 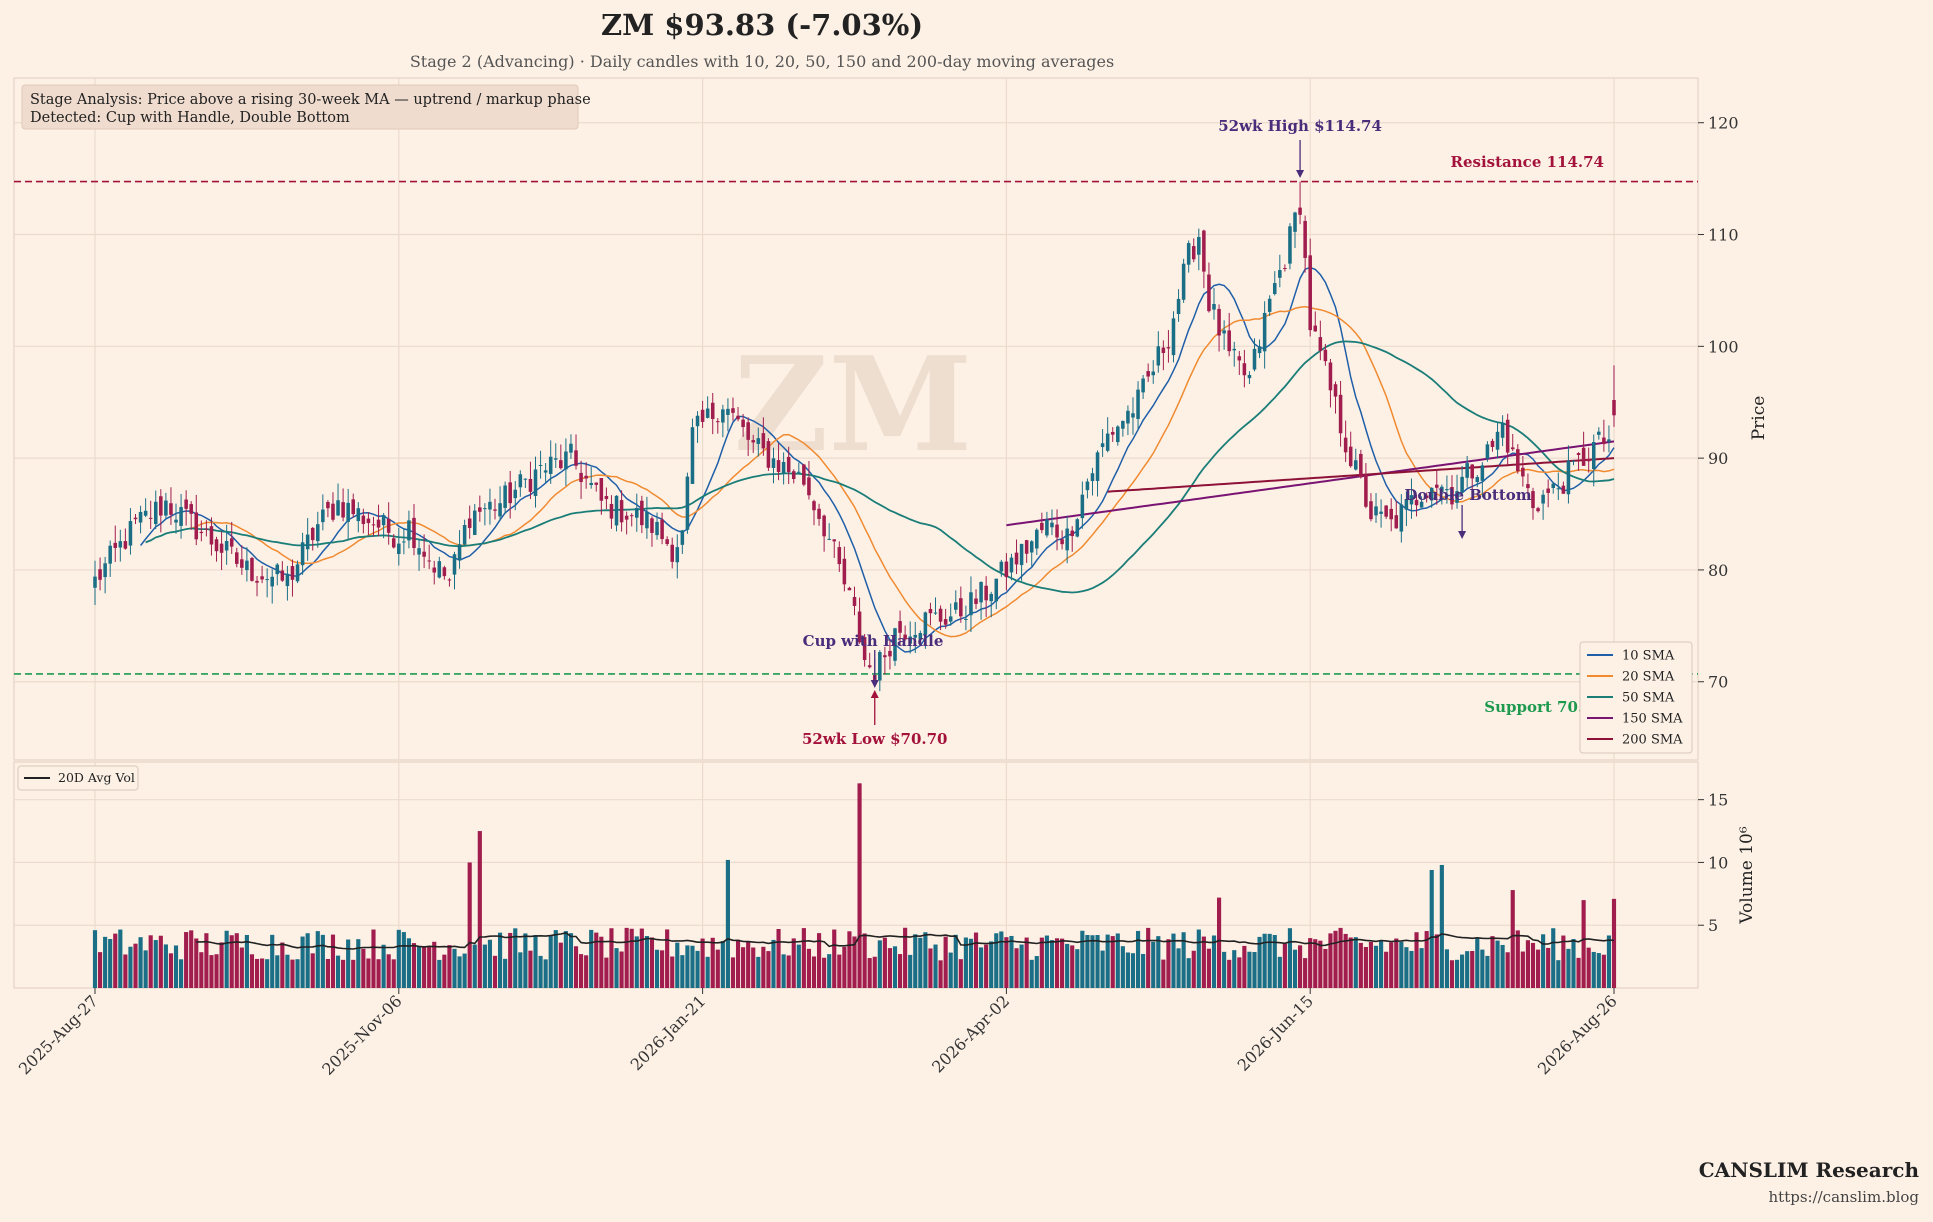 I want to click on sma-legend: 10 SMA 20 SMA 50 SMA 150 SMA 200 SMA, so click(x=1636, y=697).